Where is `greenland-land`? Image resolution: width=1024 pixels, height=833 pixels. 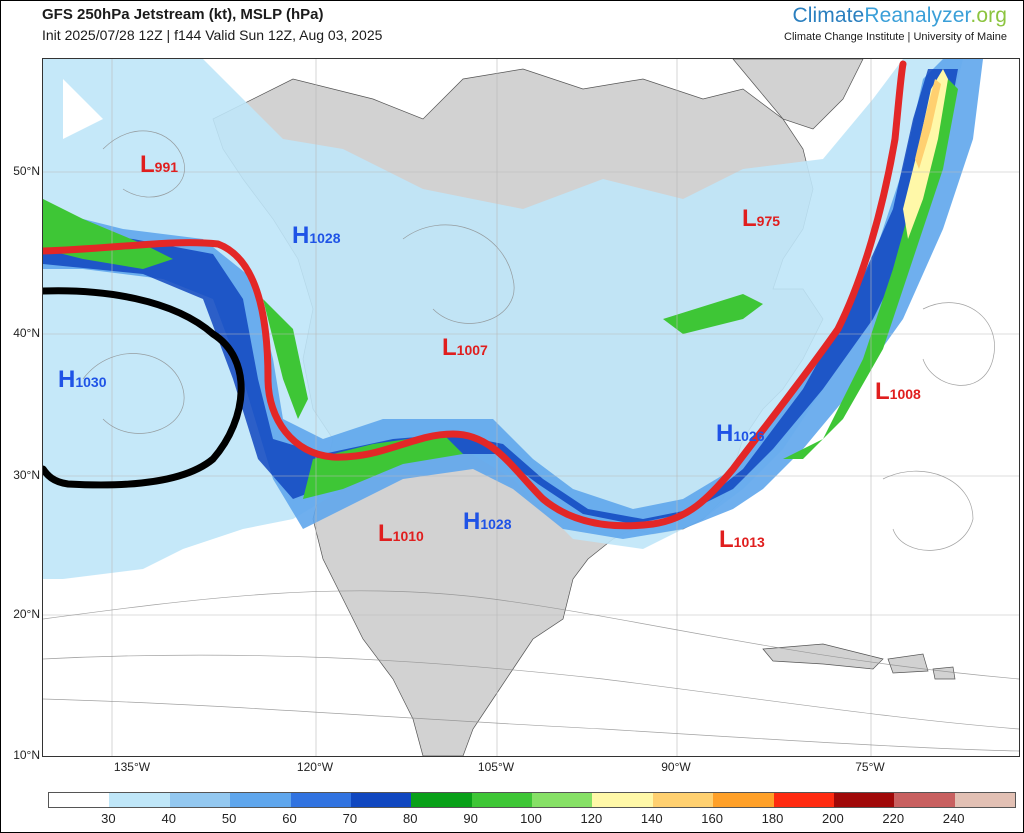
greenland-land is located at coordinates (798, 94).